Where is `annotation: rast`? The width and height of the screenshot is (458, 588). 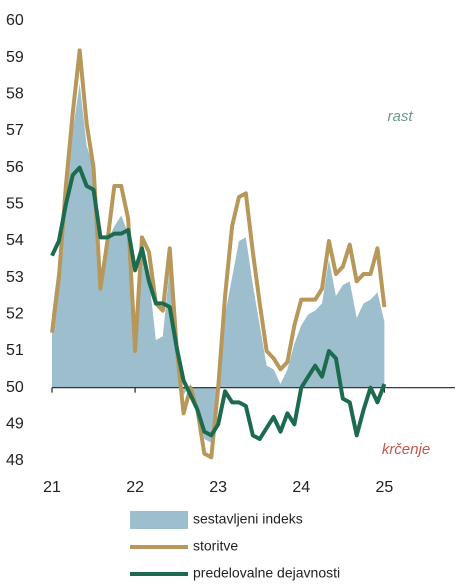
annotation: rast is located at coordinates (400, 116).